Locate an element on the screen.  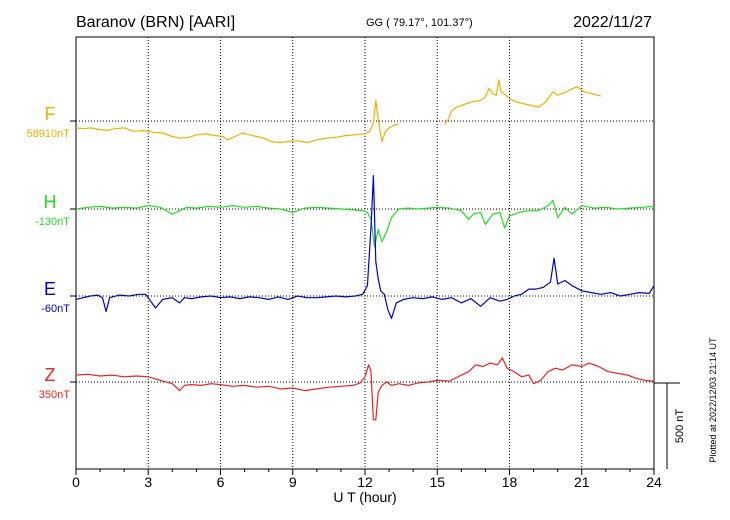
x-tick-label: 12 is located at coordinates (365, 482).